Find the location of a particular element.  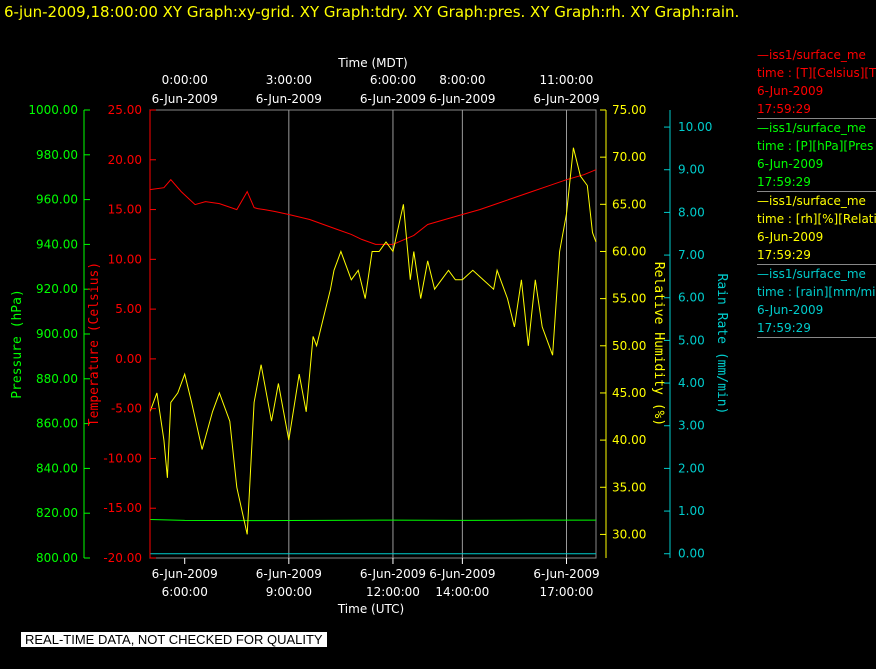

tick-label: 7.00 is located at coordinates (691, 255).